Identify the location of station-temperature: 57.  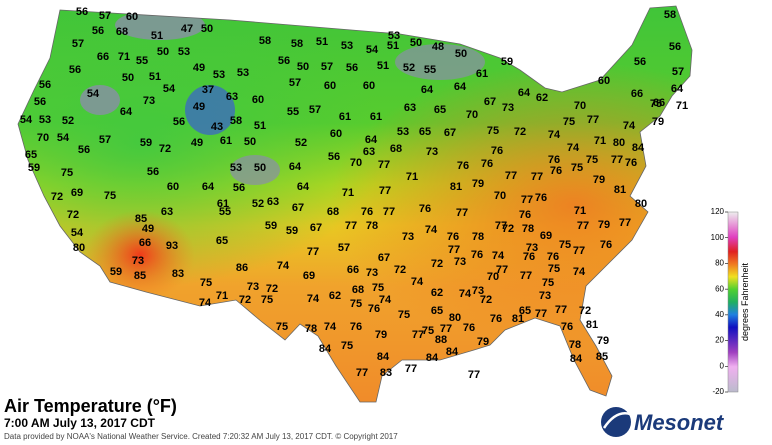
(295, 83).